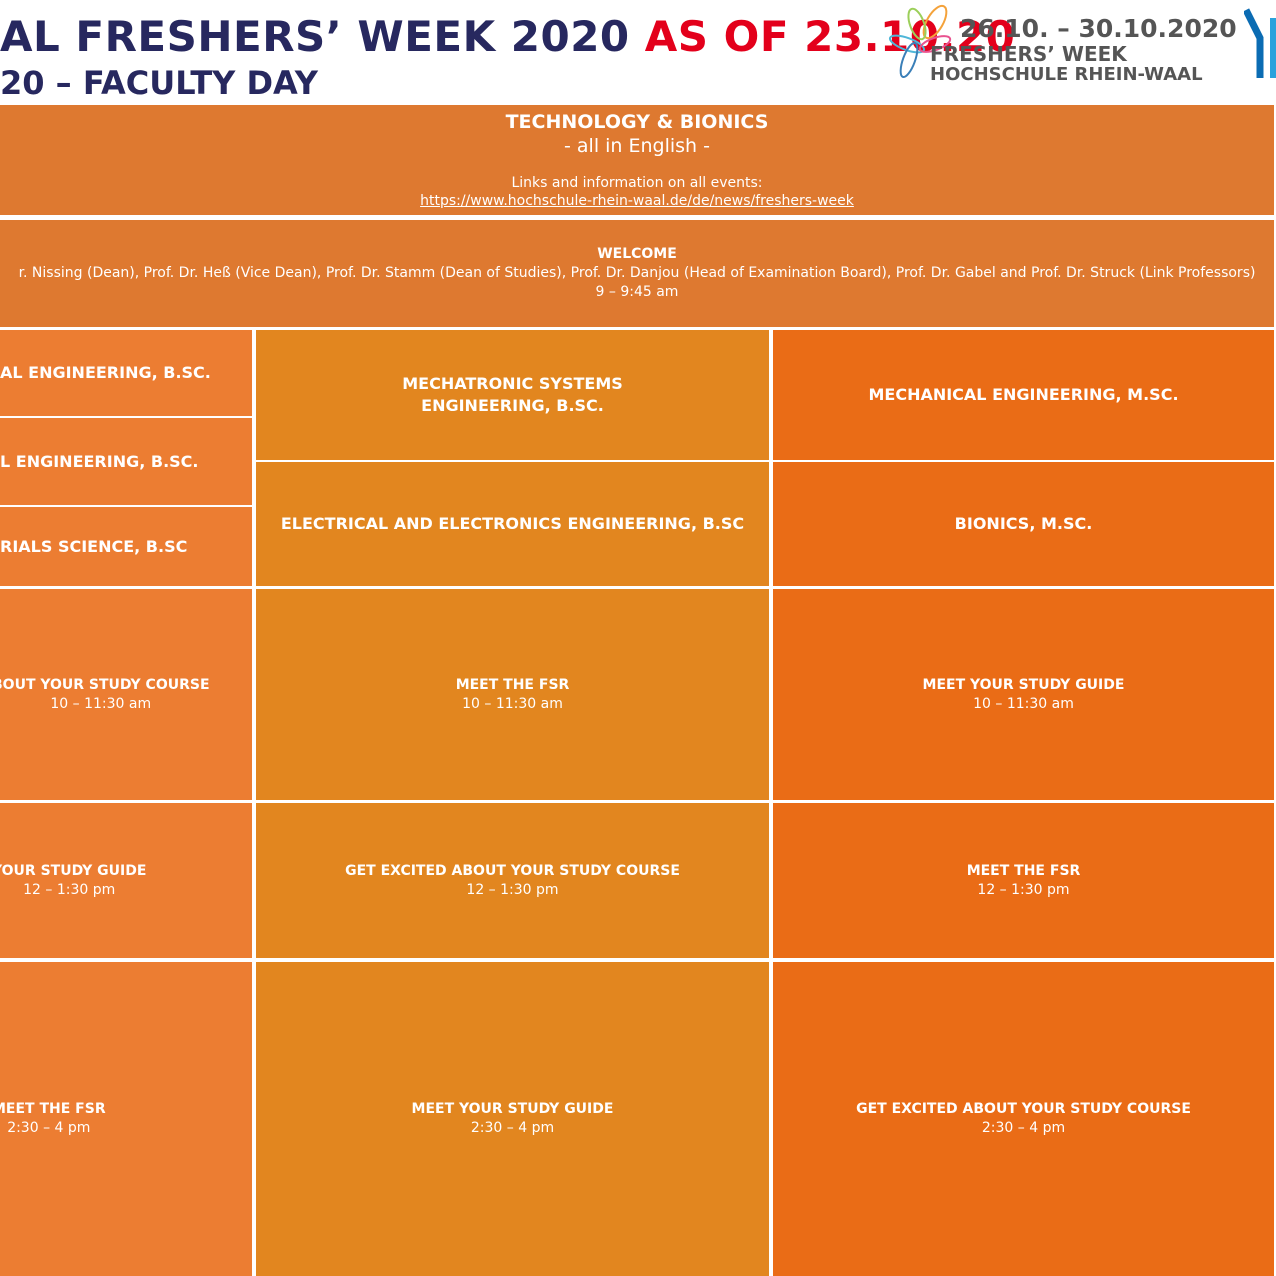  I want to click on session-cell: MEET YOUR STUDY GUIDE 2:30 – 4 pm, so click(512, 1119).